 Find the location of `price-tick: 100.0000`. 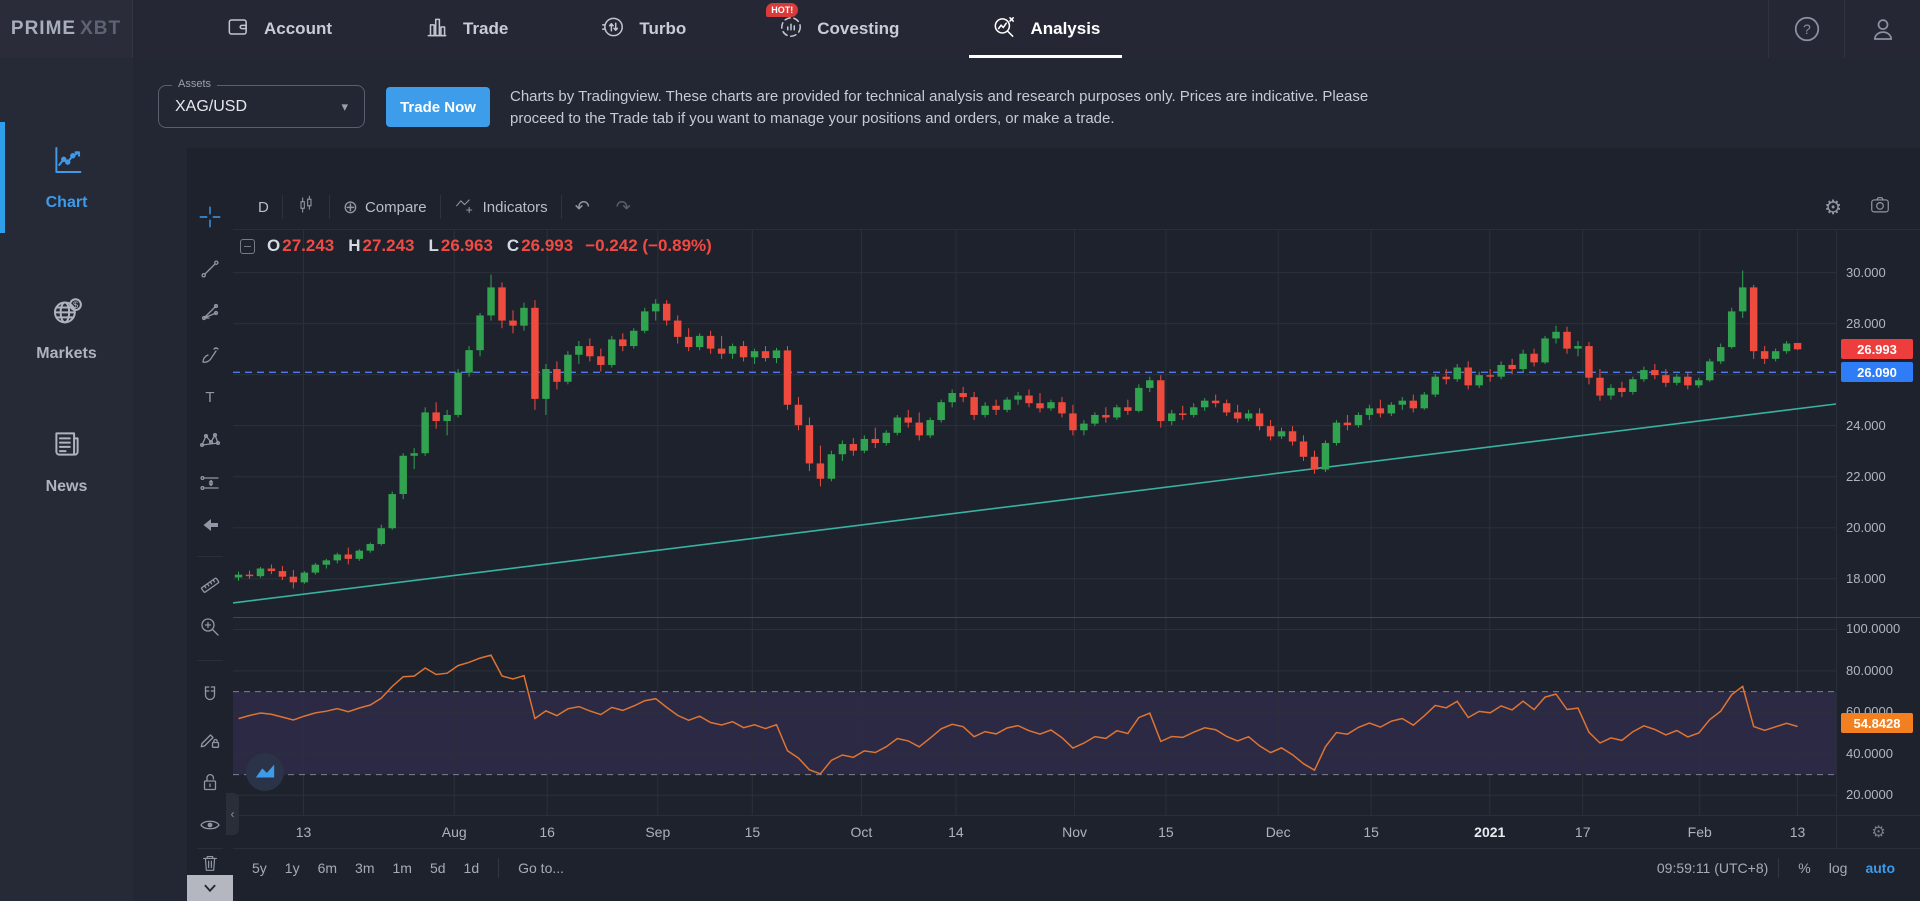

price-tick: 100.0000 is located at coordinates (1873, 629).